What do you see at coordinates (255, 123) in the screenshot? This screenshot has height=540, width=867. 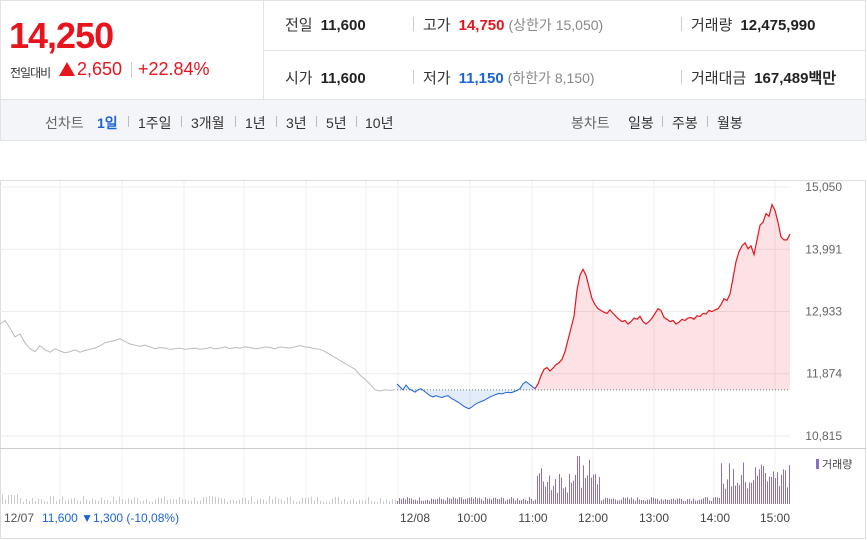 I see `tab-1y: 1년` at bounding box center [255, 123].